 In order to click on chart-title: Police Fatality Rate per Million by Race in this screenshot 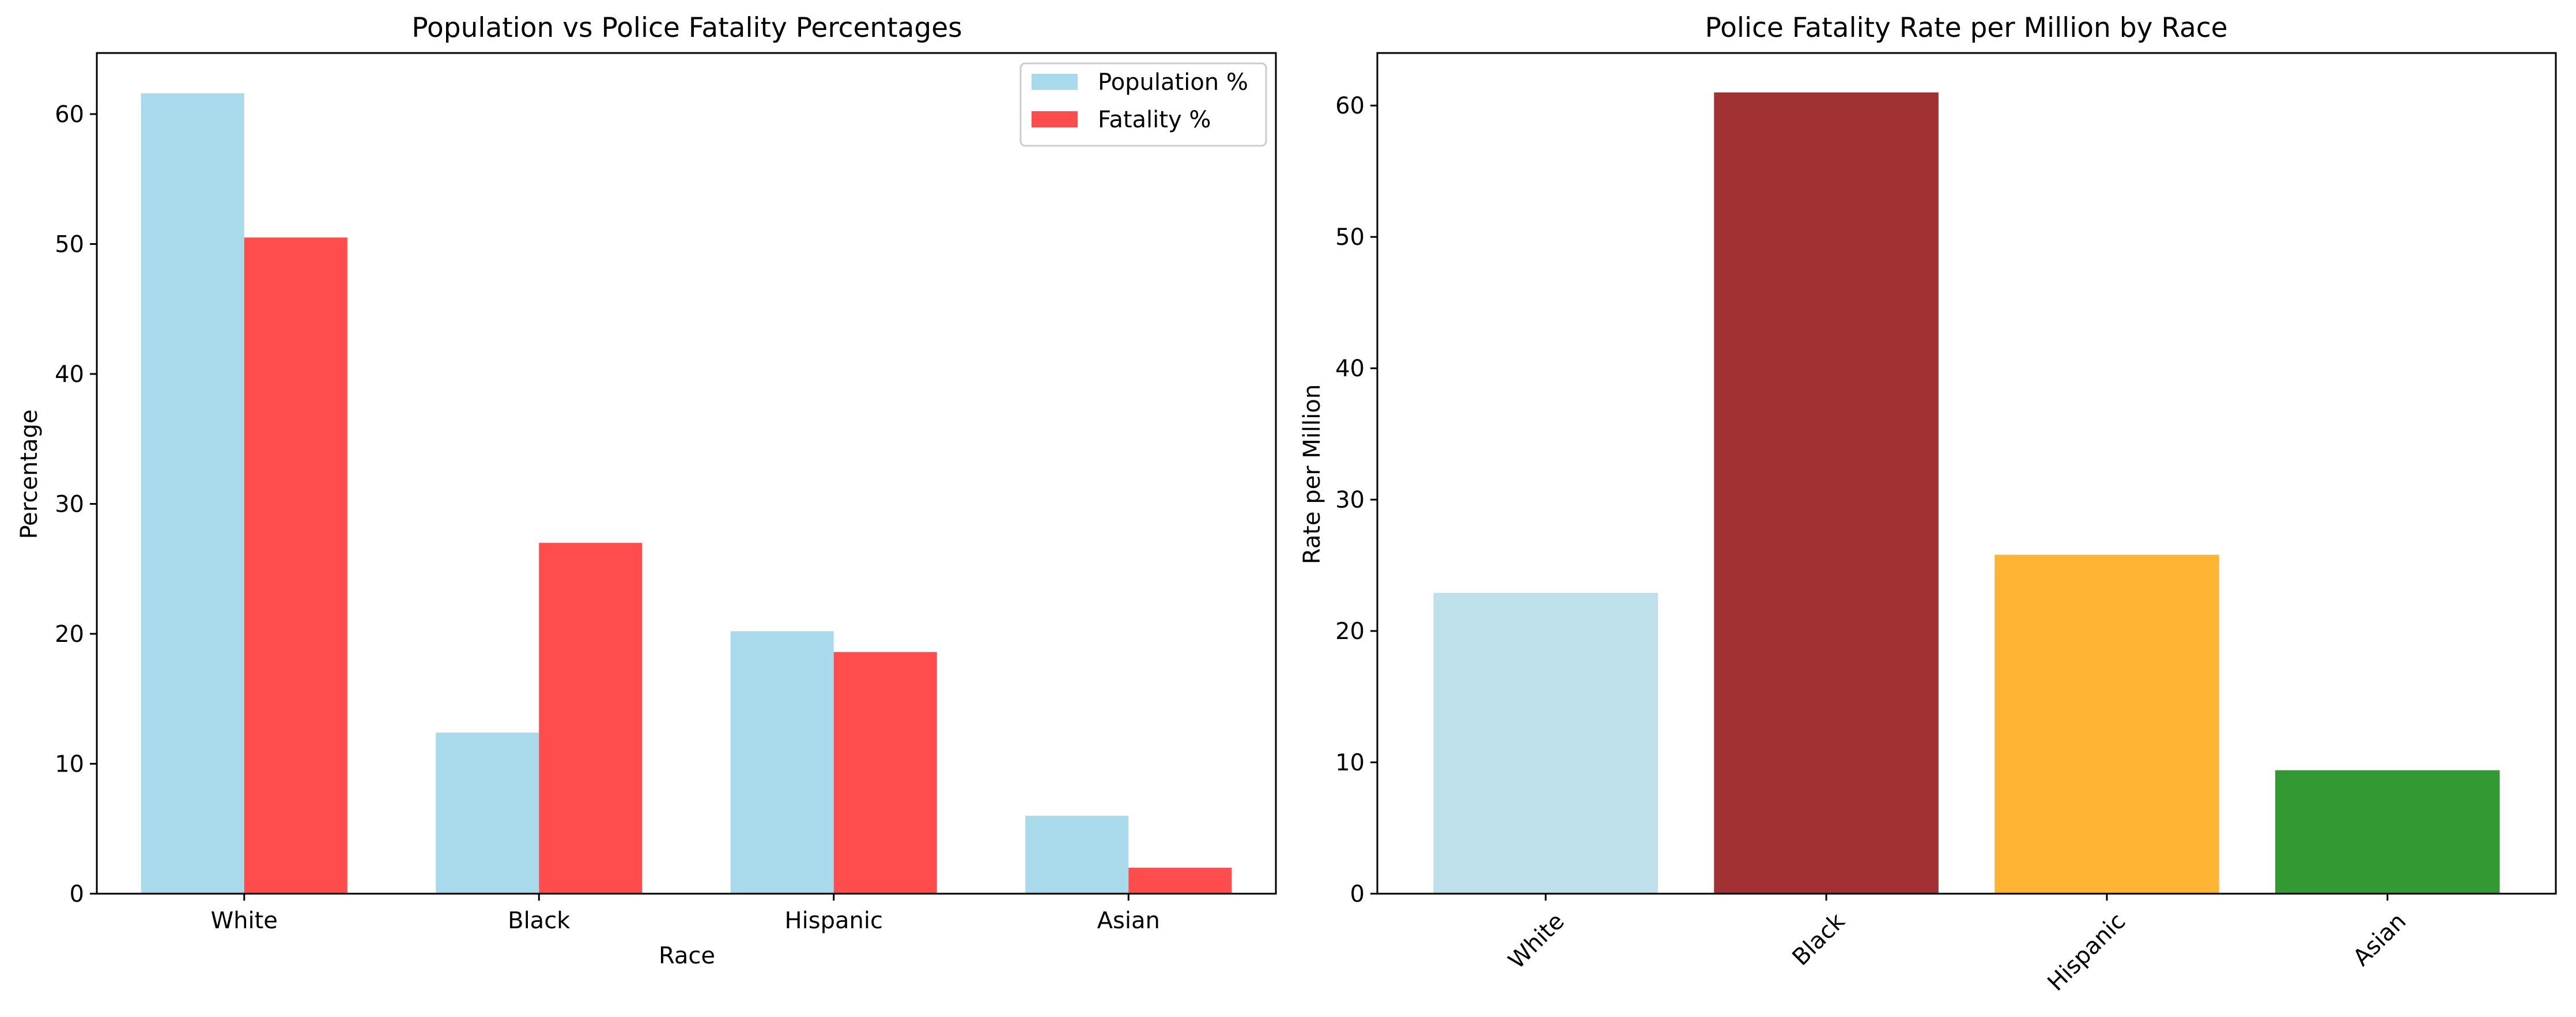, I will do `click(1966, 28)`.